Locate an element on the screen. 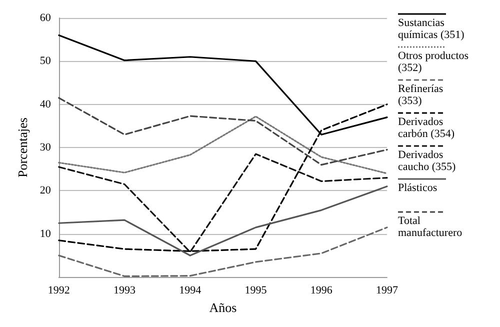  x-tick-label: 1996 is located at coordinates (321, 290).